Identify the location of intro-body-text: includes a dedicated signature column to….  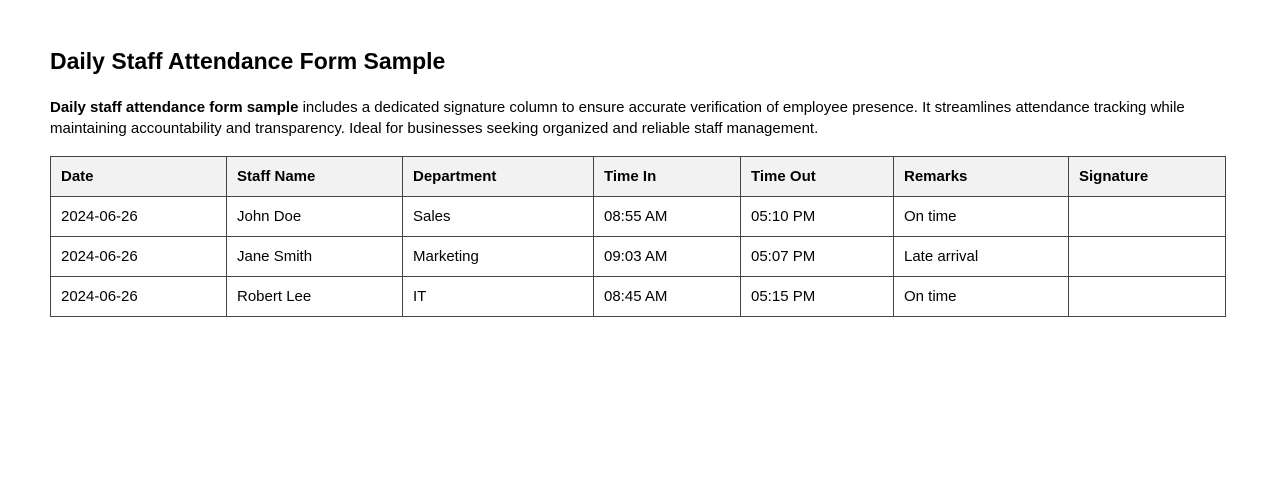
(617, 118).